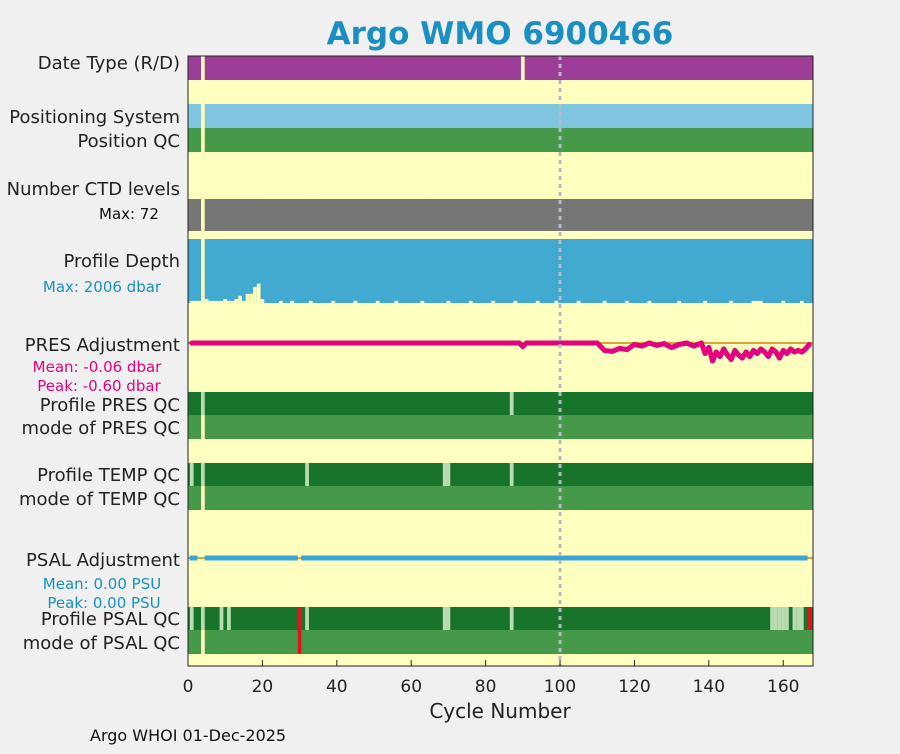  Describe the element at coordinates (109, 63) in the screenshot. I see `date-type-label: Date Type (R/D)` at that location.